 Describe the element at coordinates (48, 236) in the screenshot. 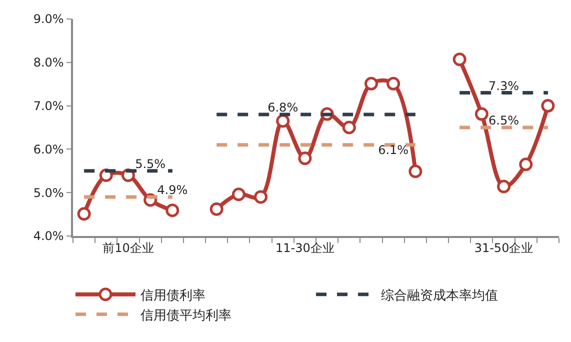

I see `y-tick-label: 4.0%` at that location.